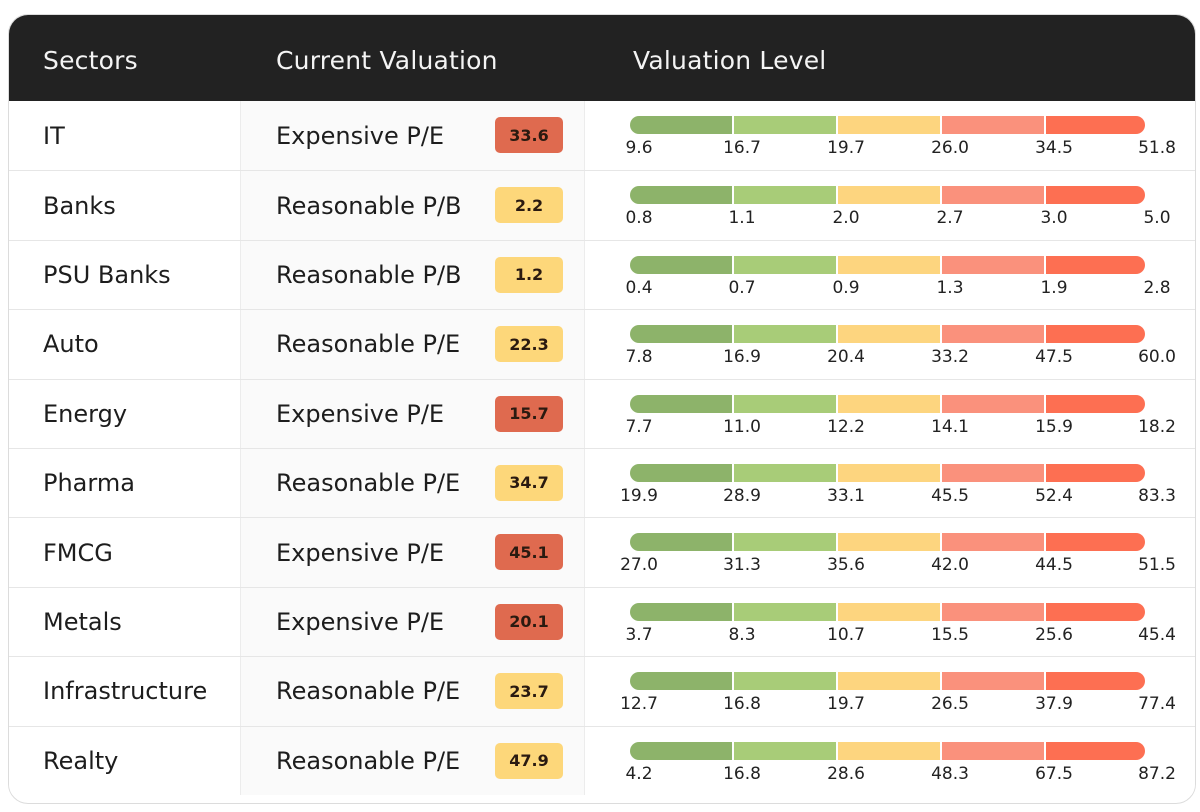 The height and width of the screenshot is (812, 1200). I want to click on level-tick-label: 27.0, so click(639, 565).